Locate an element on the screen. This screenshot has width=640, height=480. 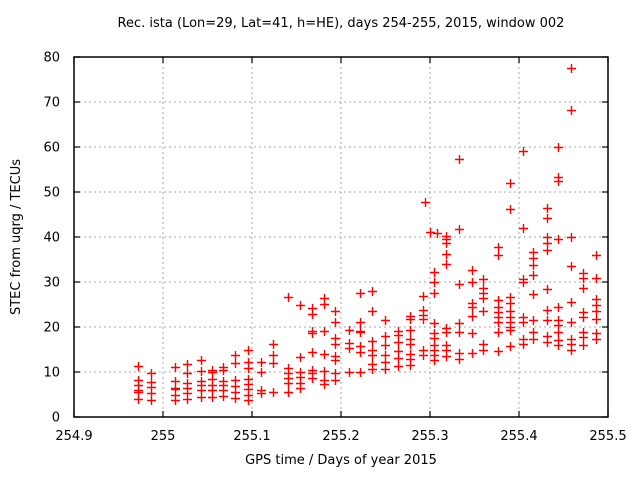
x-tick-label: 255.5 is located at coordinates (607, 436).